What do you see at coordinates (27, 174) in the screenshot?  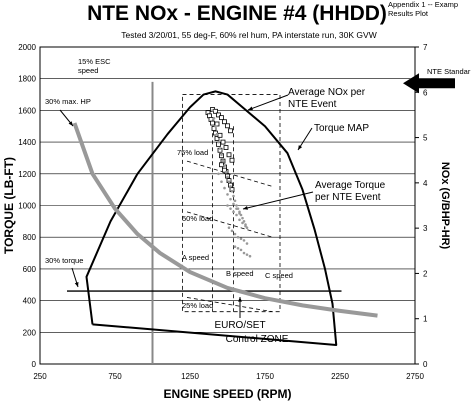 I see `y-tick-label: 1200` at bounding box center [27, 174].